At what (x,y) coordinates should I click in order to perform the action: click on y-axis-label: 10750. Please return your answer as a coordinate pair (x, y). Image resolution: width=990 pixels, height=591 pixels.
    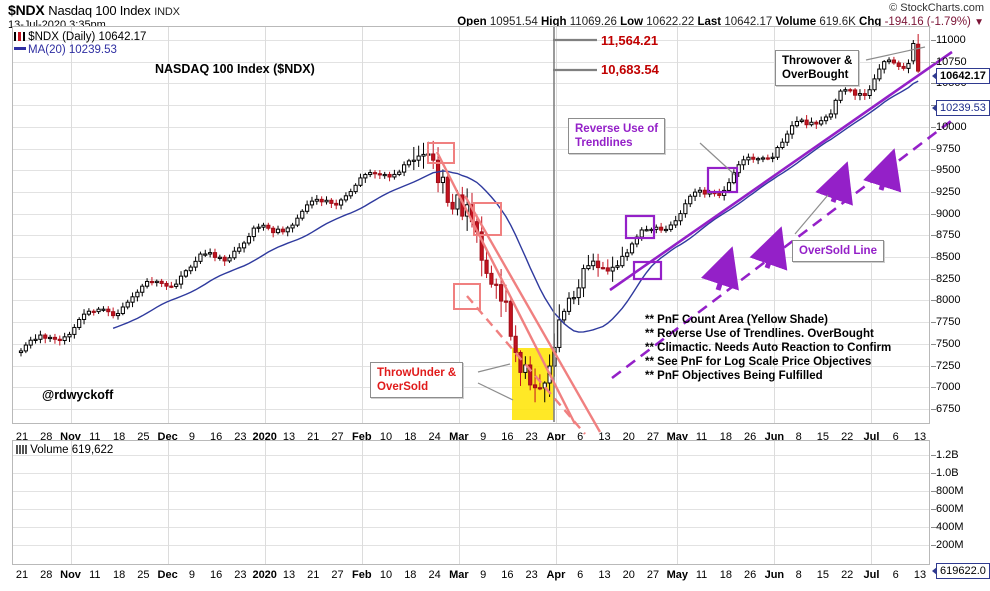
    Looking at the image, I should click on (951, 61).